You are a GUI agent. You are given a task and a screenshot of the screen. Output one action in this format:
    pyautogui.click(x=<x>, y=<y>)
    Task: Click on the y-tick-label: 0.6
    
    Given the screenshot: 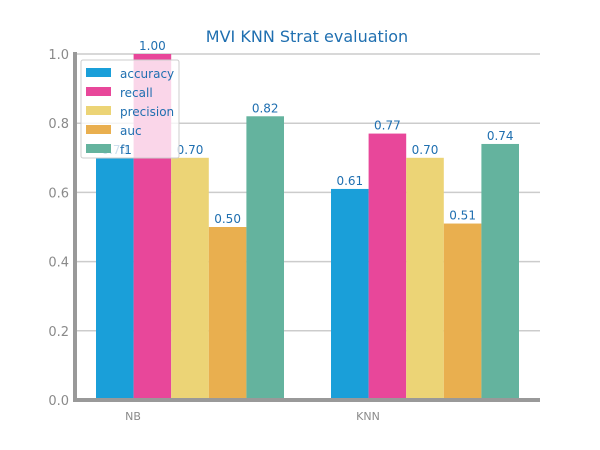 What is the action you would take?
    pyautogui.click(x=58, y=193)
    